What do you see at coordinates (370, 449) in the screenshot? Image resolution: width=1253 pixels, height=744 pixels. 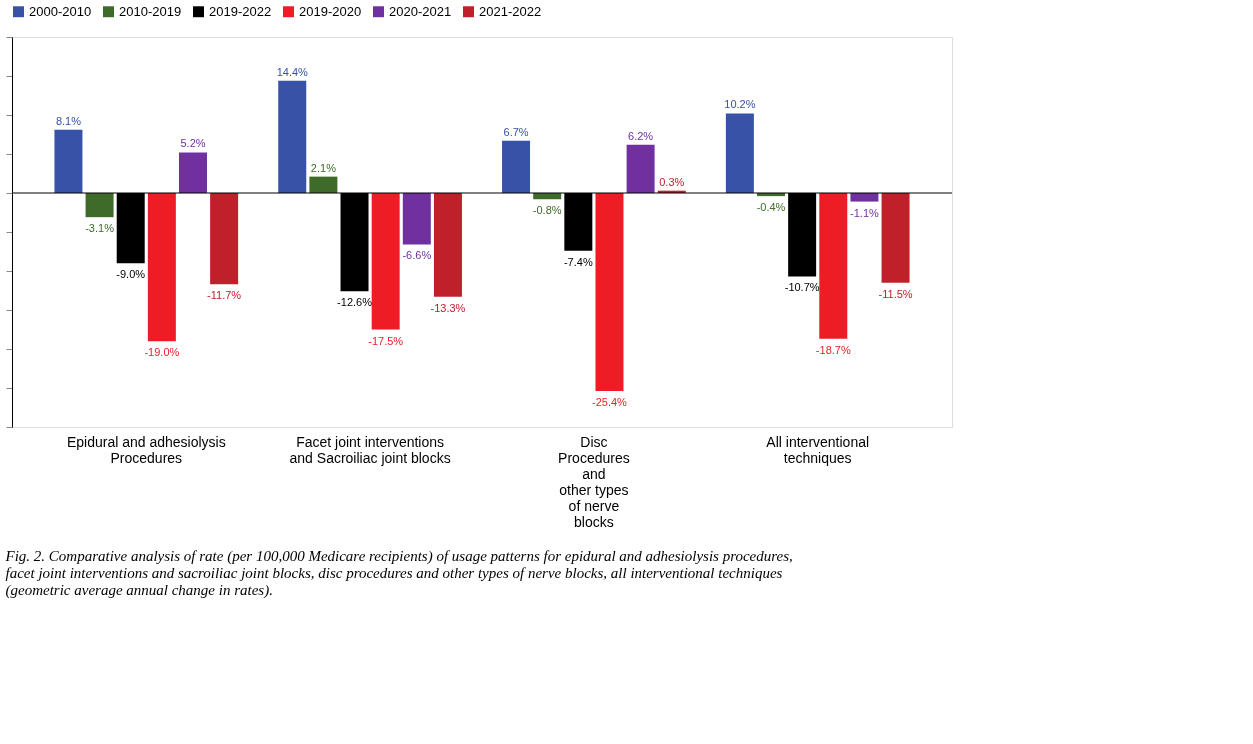 I see `x-tick-label: Facet joint interventions and Sacroiliac joint blocks` at bounding box center [370, 449].